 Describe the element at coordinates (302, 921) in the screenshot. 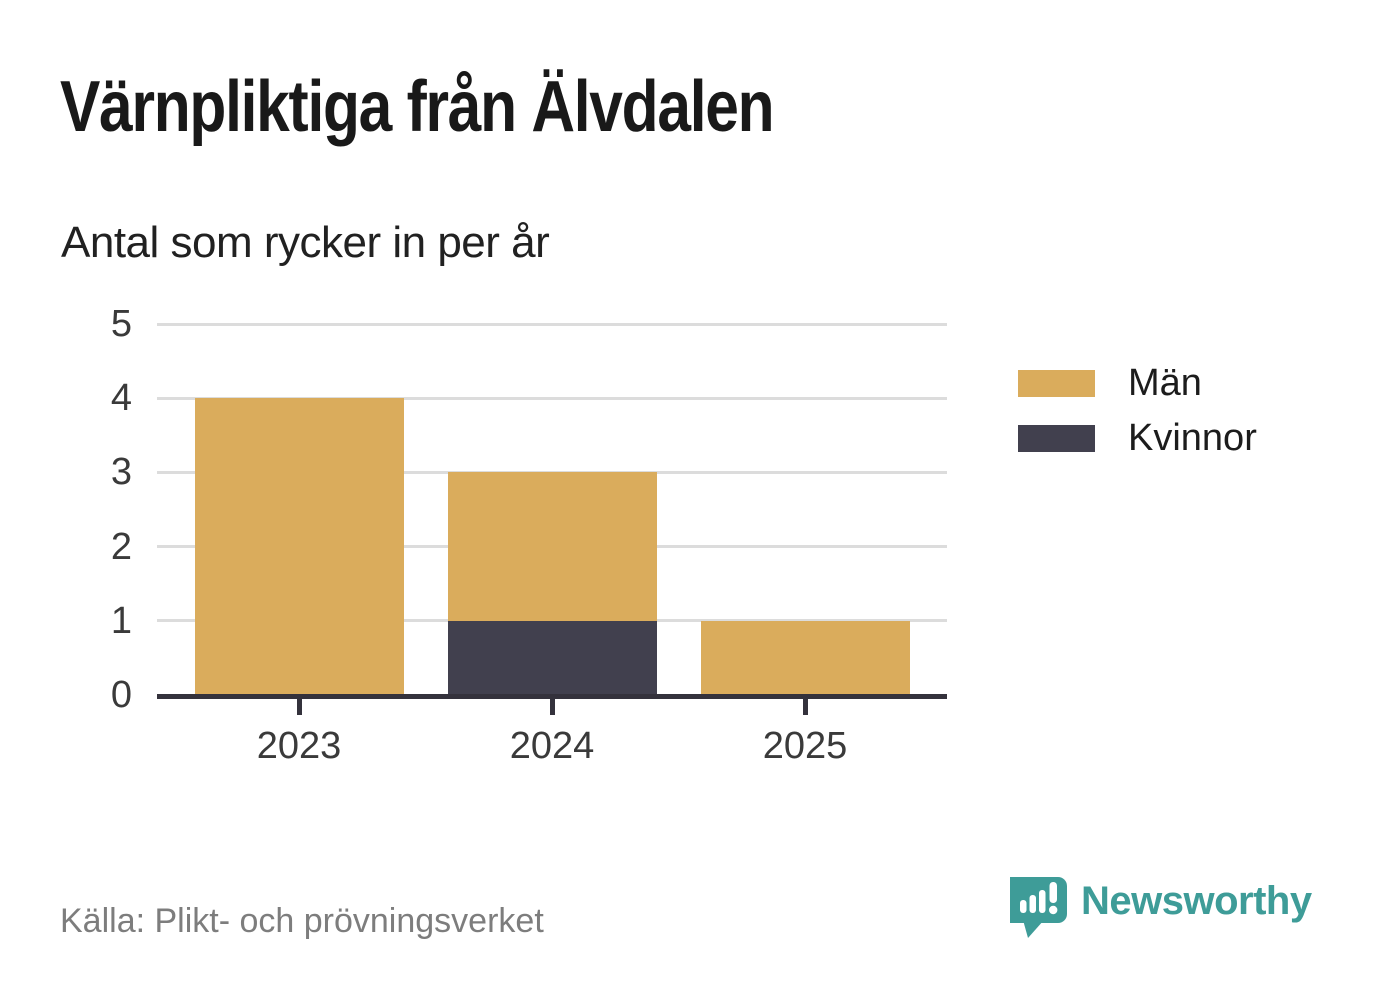

I see `source-caption: Källa: Plikt- och prövningsverket` at that location.